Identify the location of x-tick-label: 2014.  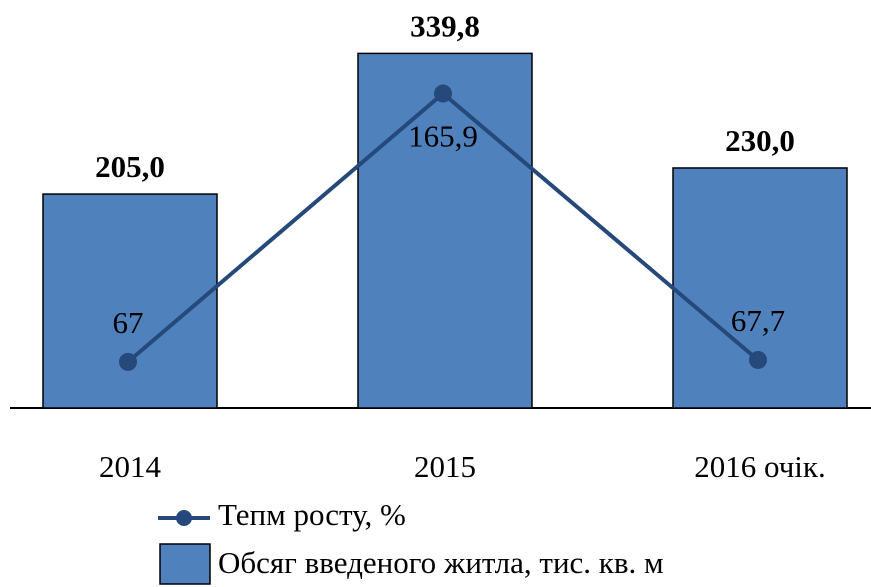
(130, 466).